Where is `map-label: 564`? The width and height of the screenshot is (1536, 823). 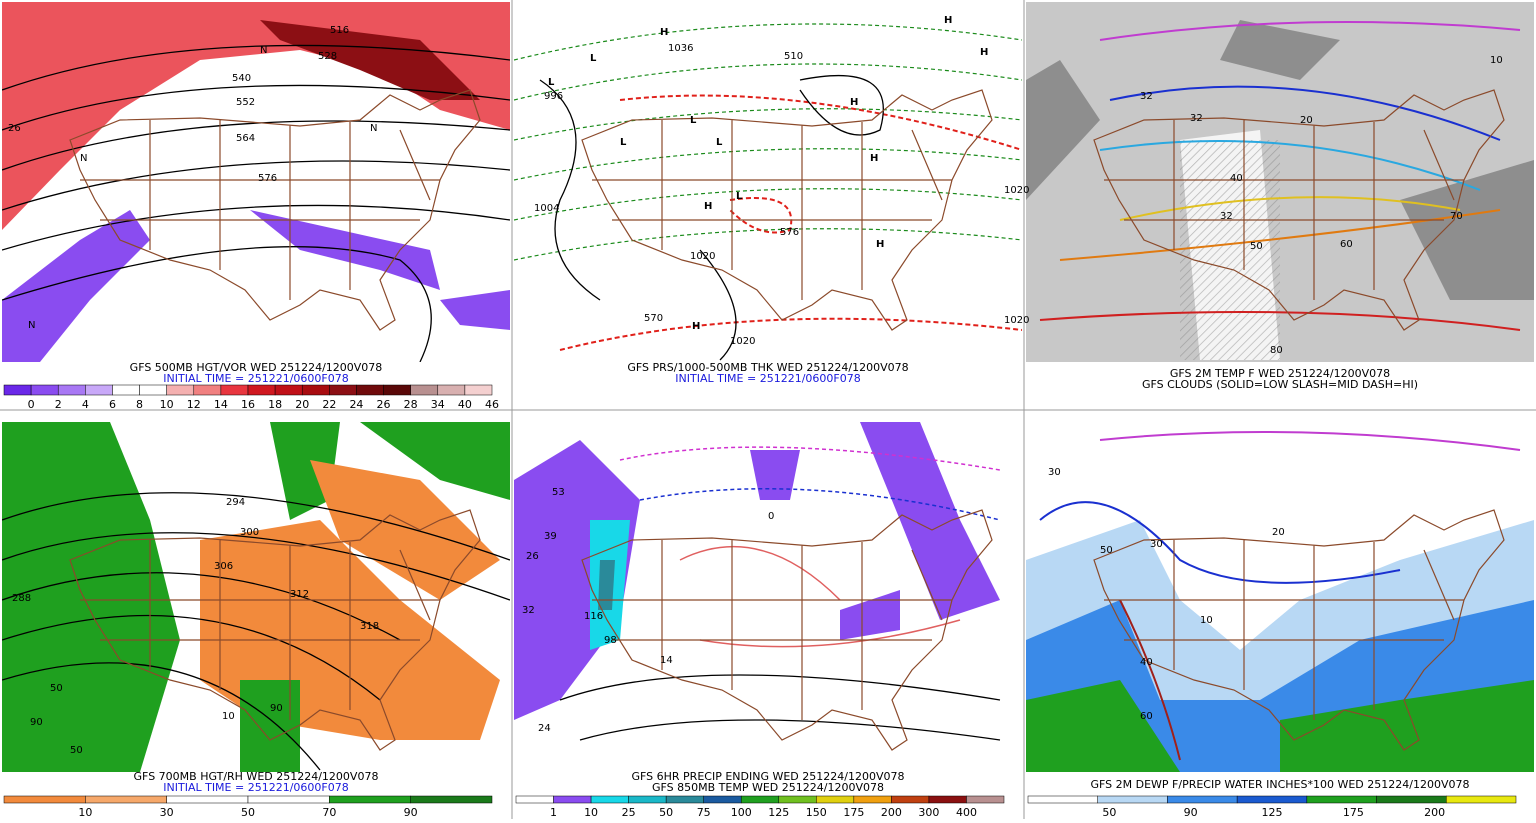
map-label: 564 is located at coordinates (245, 138).